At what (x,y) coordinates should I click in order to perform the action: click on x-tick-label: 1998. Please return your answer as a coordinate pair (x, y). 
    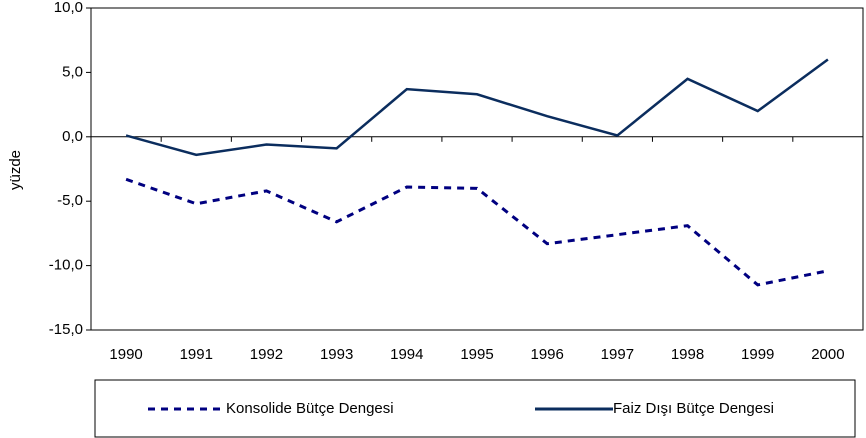
    Looking at the image, I should click on (687, 354).